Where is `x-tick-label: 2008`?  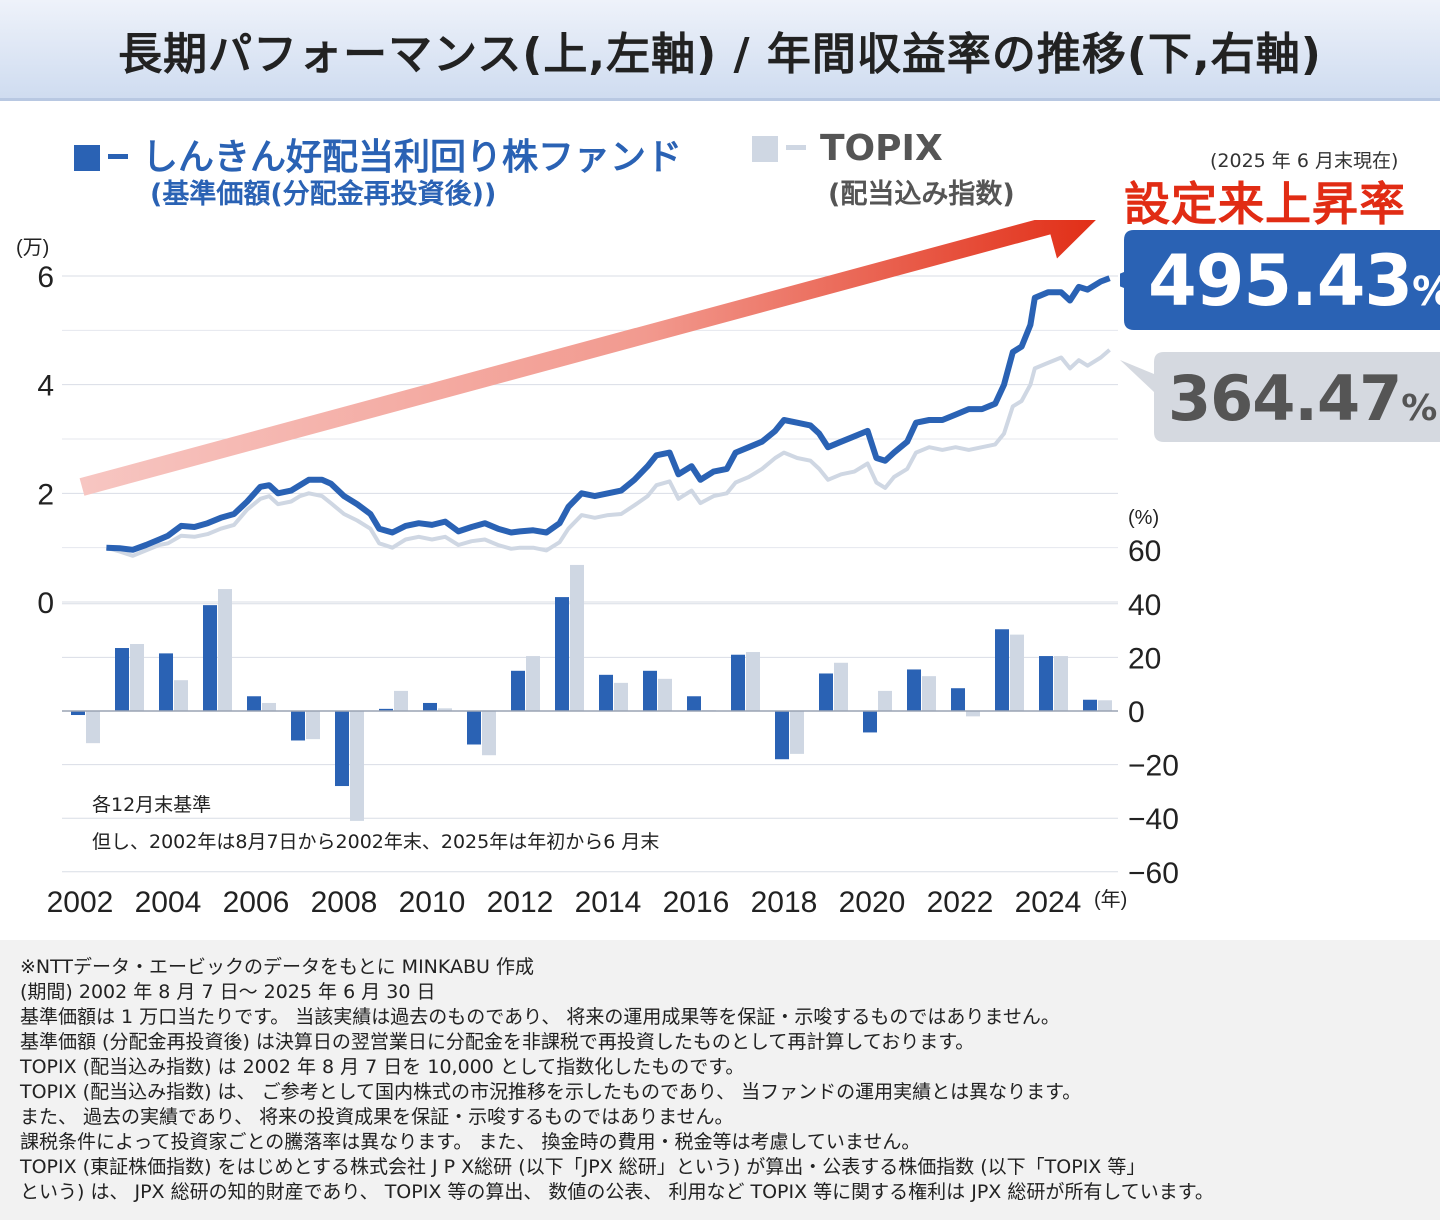 x-tick-label: 2008 is located at coordinates (344, 902).